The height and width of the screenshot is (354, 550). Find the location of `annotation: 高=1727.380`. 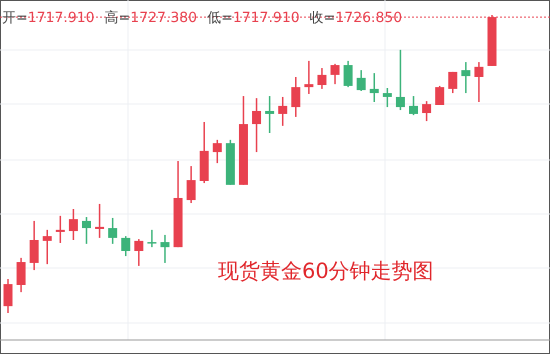

annotation: 高=1727.380 is located at coordinates (151, 18).